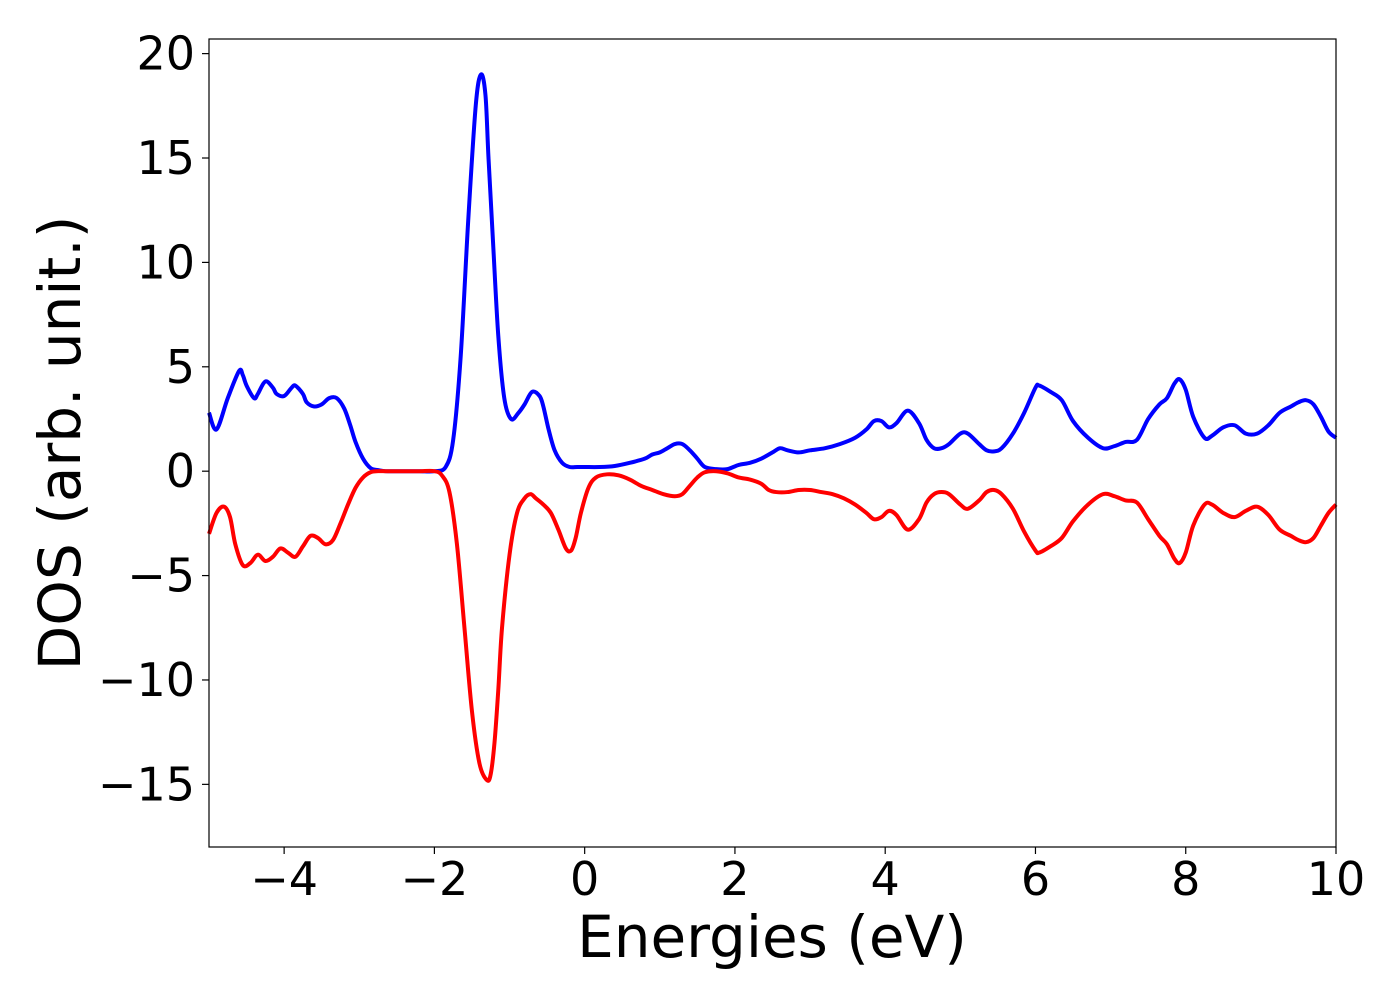 This screenshot has height=1000, width=1400. Describe the element at coordinates (165, 262) in the screenshot. I see `y-tick-label: 10` at that location.